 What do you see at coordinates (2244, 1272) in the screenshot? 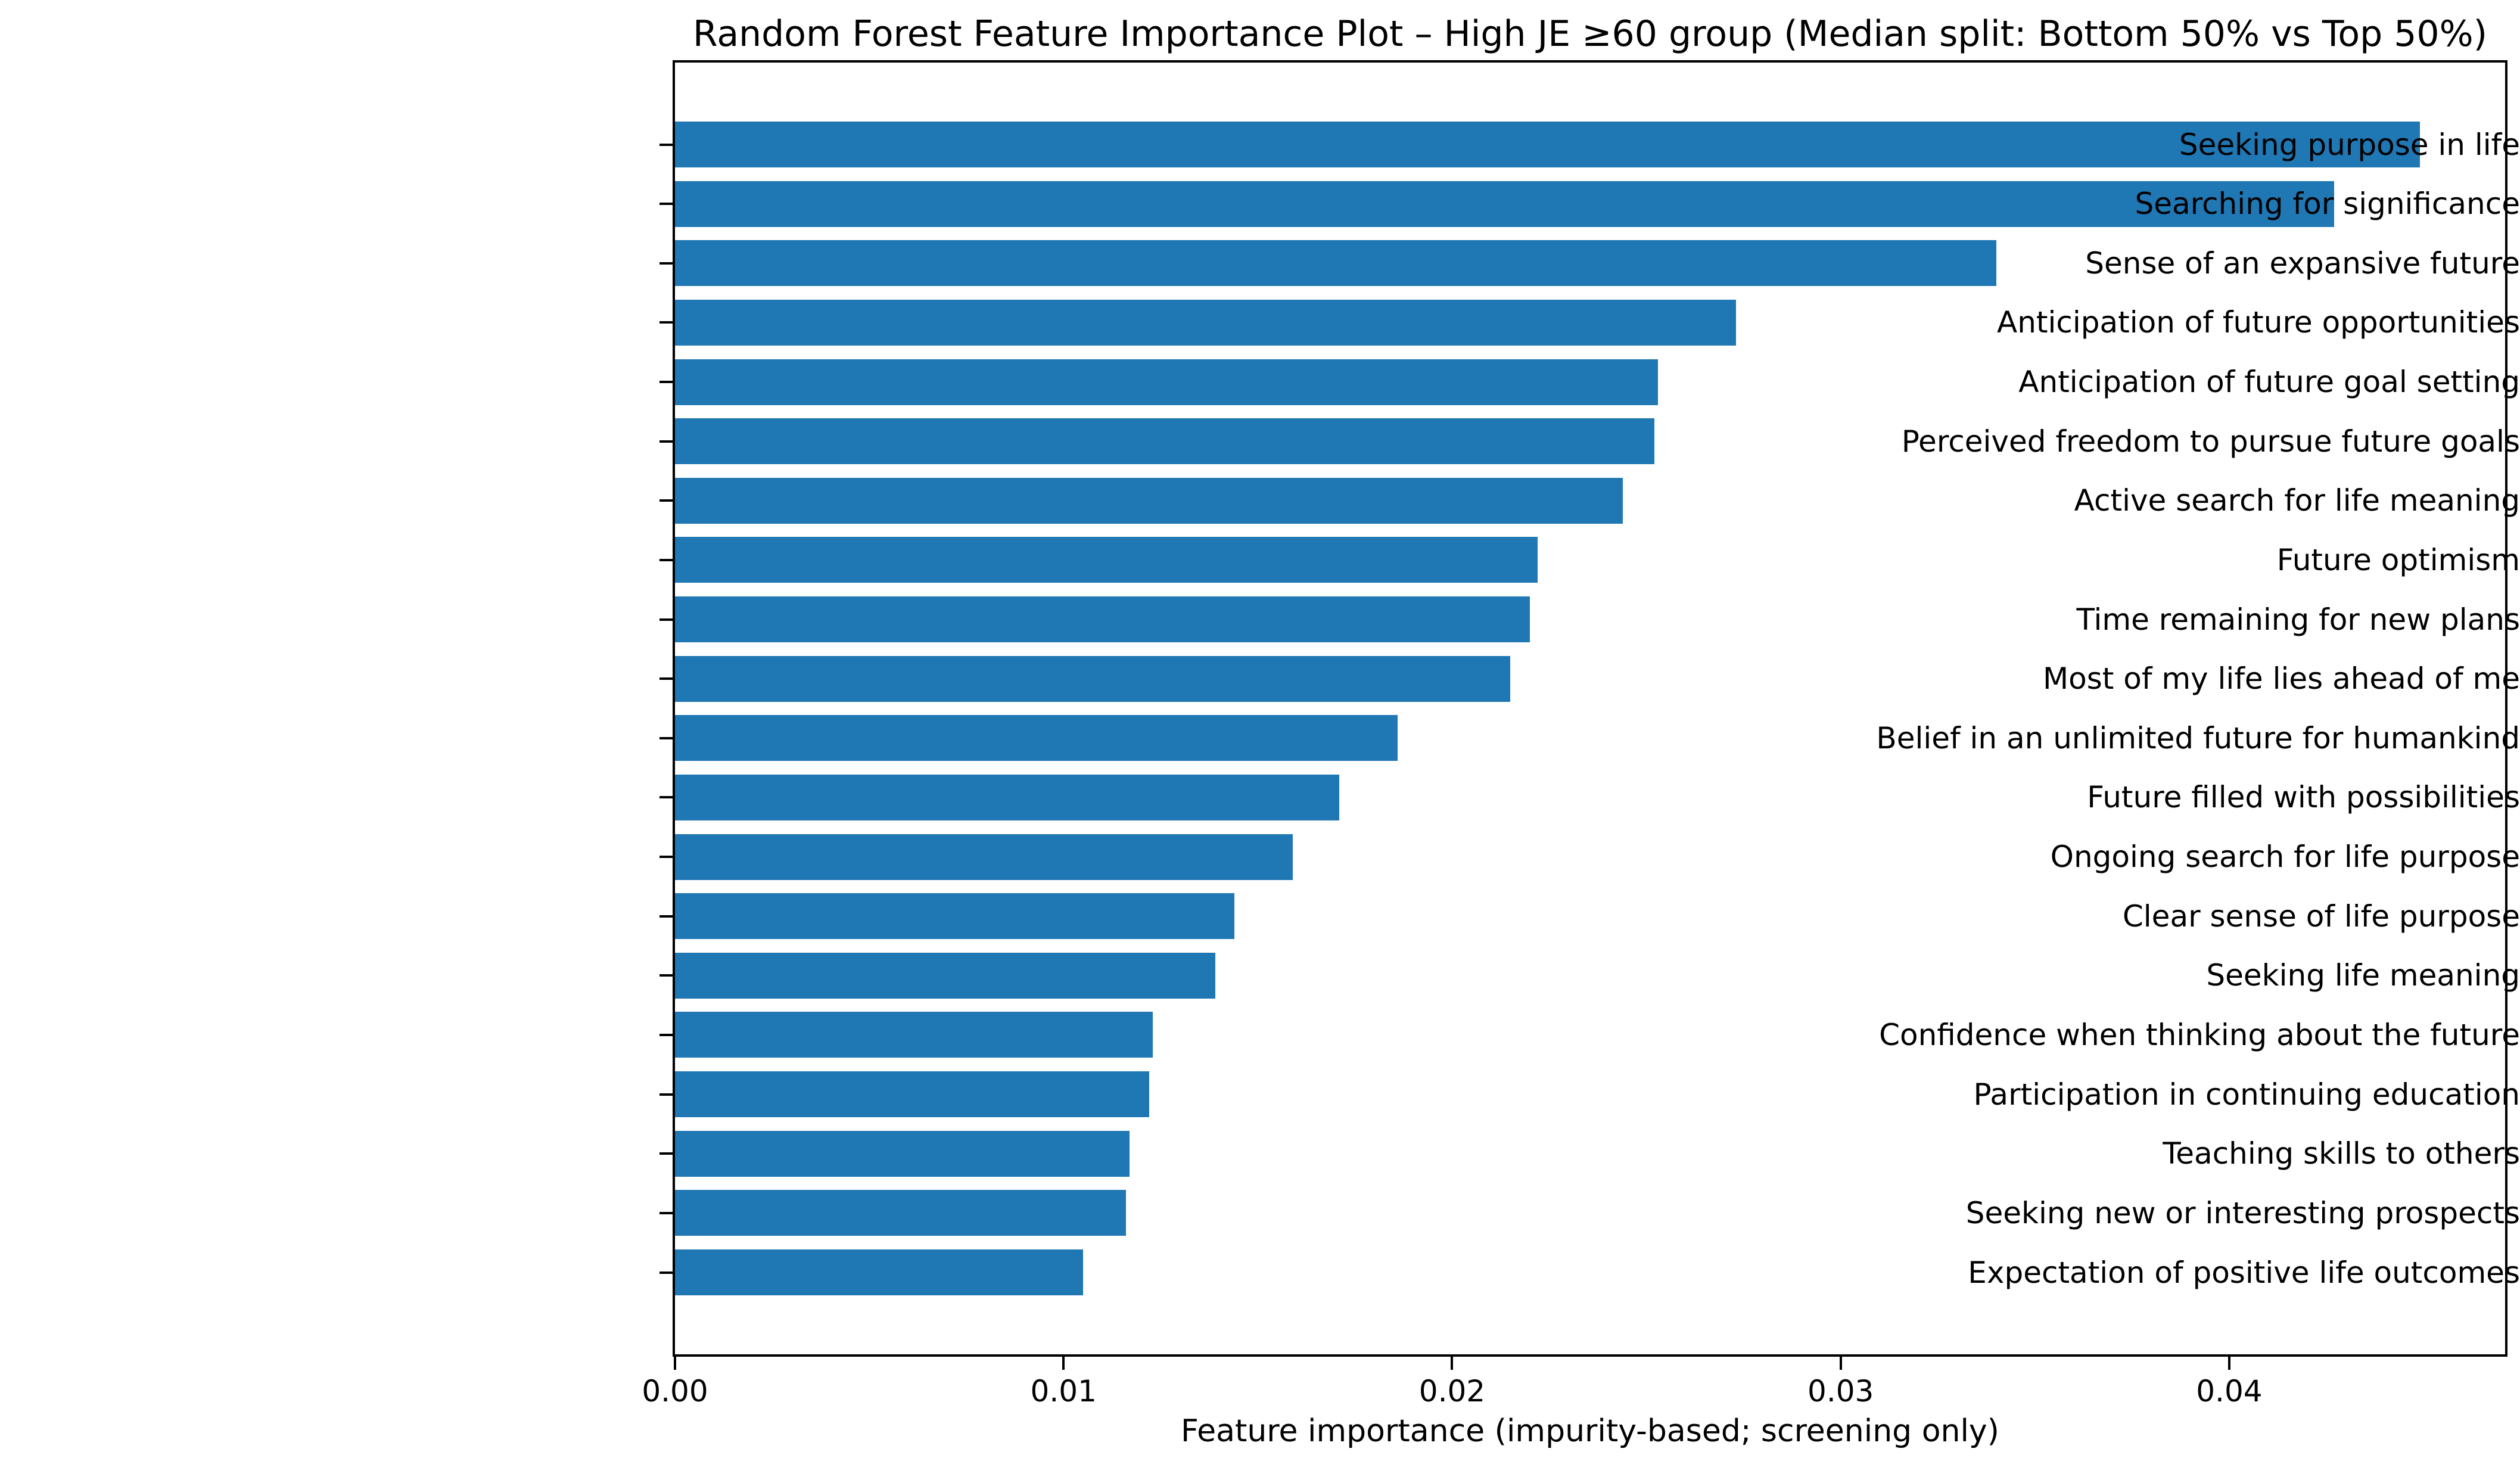
I see `y-tick-label: Expectation of positive life outcomes` at bounding box center [2244, 1272].